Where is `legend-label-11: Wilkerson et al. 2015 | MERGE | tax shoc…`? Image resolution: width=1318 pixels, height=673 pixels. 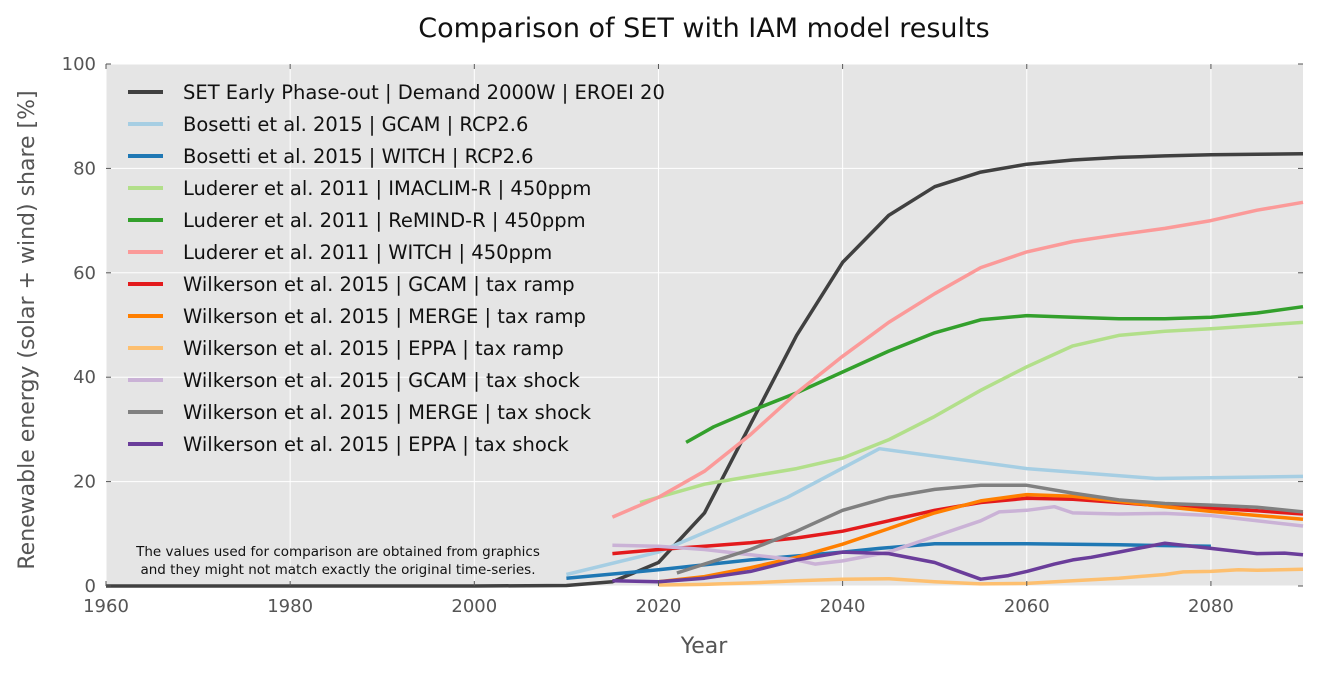 legend-label-11: Wilkerson et al. 2015 | MERGE | tax shoc… is located at coordinates (387, 412).